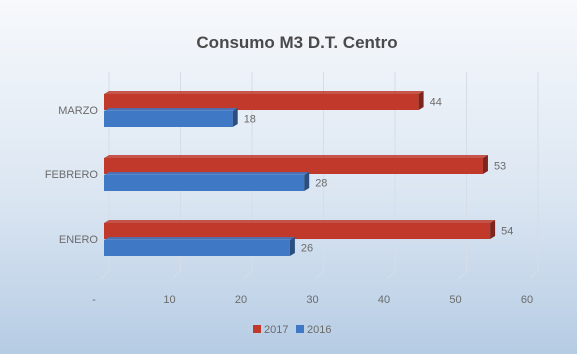  I want to click on x-tick-label: 40, so click(384, 300).